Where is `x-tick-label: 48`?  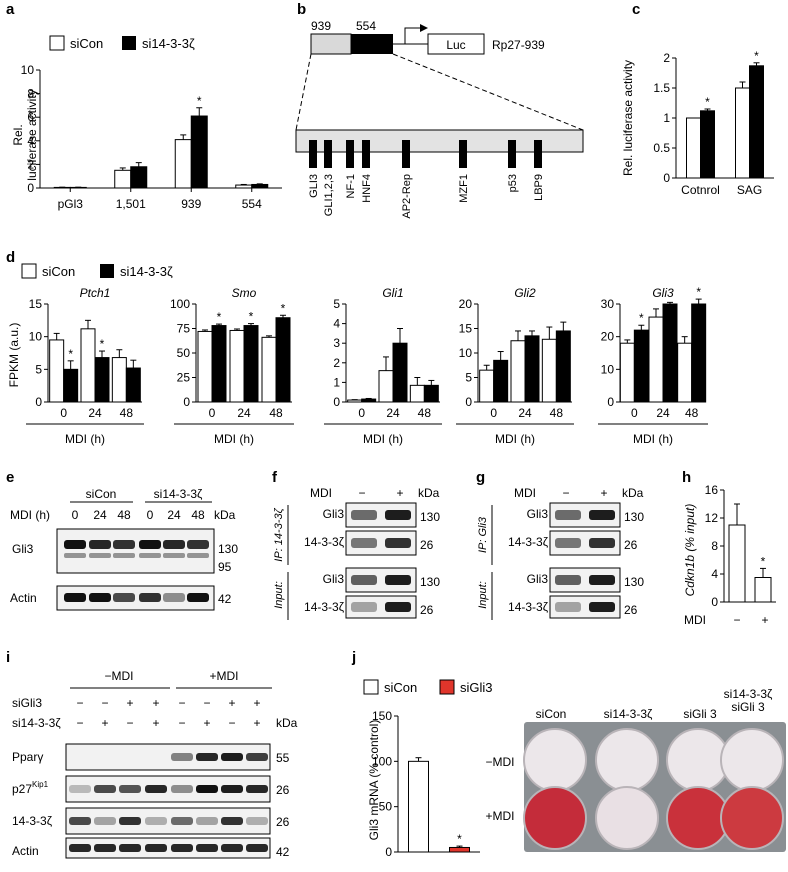 x-tick-label: 48 is located at coordinates (276, 413).